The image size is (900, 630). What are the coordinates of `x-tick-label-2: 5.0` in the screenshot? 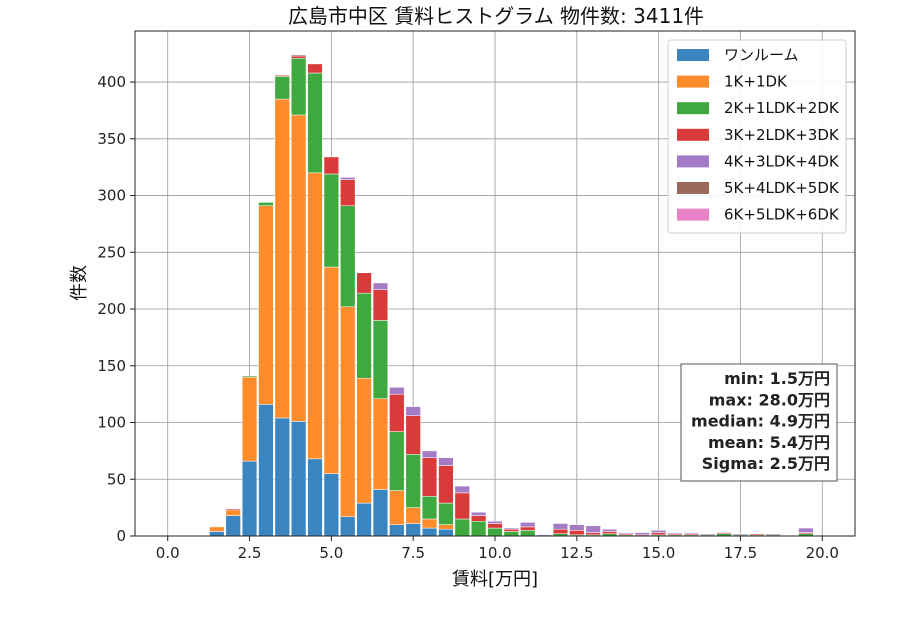 It's located at (331, 553).